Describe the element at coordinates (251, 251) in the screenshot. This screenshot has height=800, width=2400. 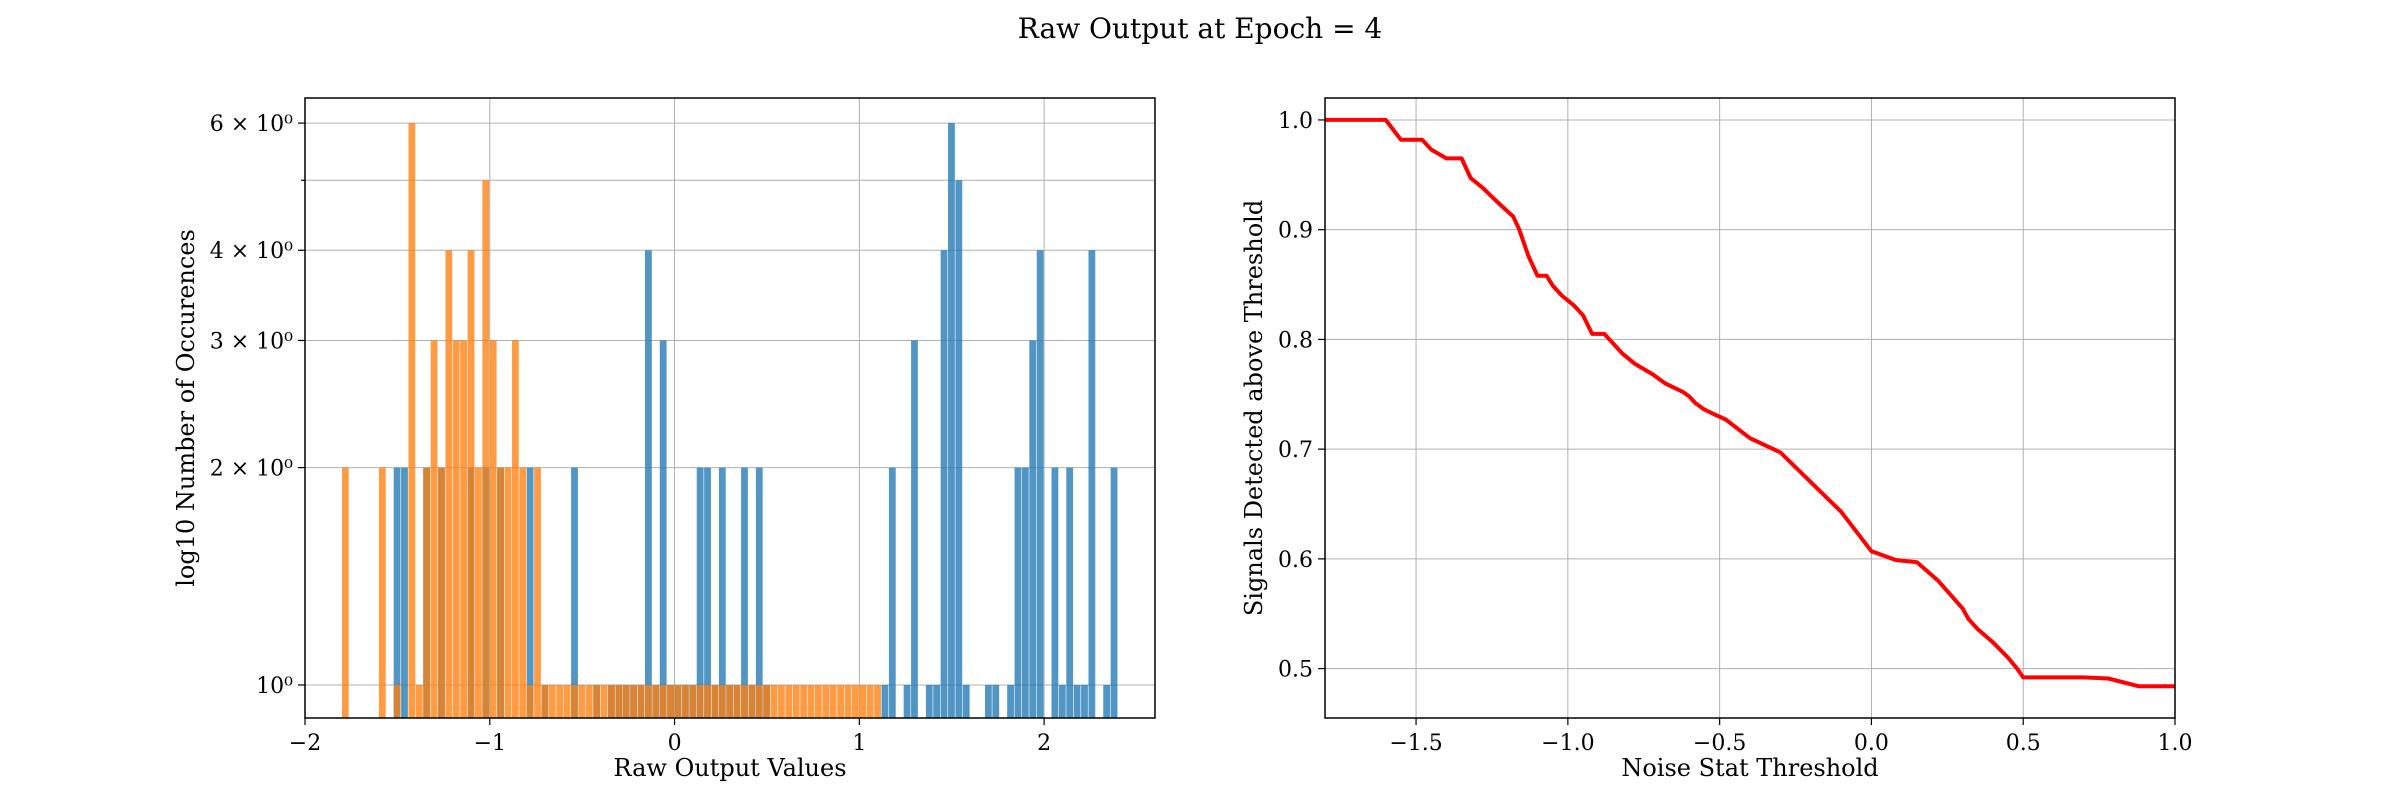
I see `histogram-y-tick-label: 4 × 10⁰` at that location.